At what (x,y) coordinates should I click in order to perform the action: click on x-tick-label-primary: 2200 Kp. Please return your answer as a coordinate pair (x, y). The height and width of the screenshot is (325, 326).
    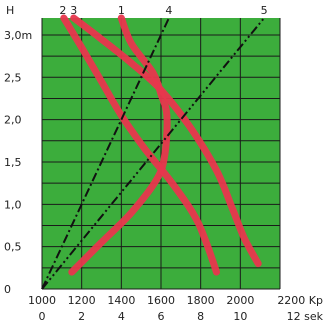
    Looking at the image, I should click on (300, 300).